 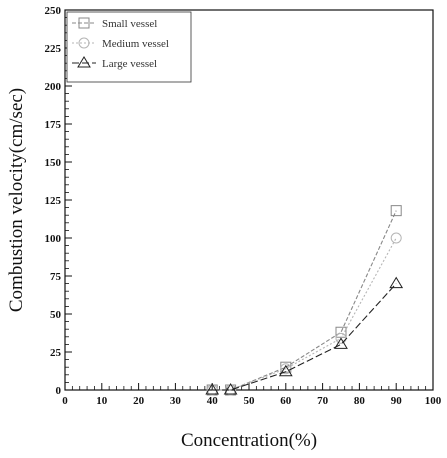 What do you see at coordinates (102, 401) in the screenshot?
I see `x-tick-label: 10` at bounding box center [102, 401].